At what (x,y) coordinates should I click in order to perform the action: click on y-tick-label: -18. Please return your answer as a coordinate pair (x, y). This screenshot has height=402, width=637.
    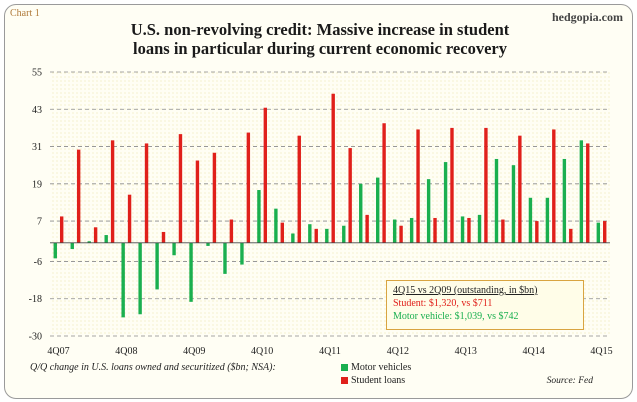
    Looking at the image, I should click on (35, 299).